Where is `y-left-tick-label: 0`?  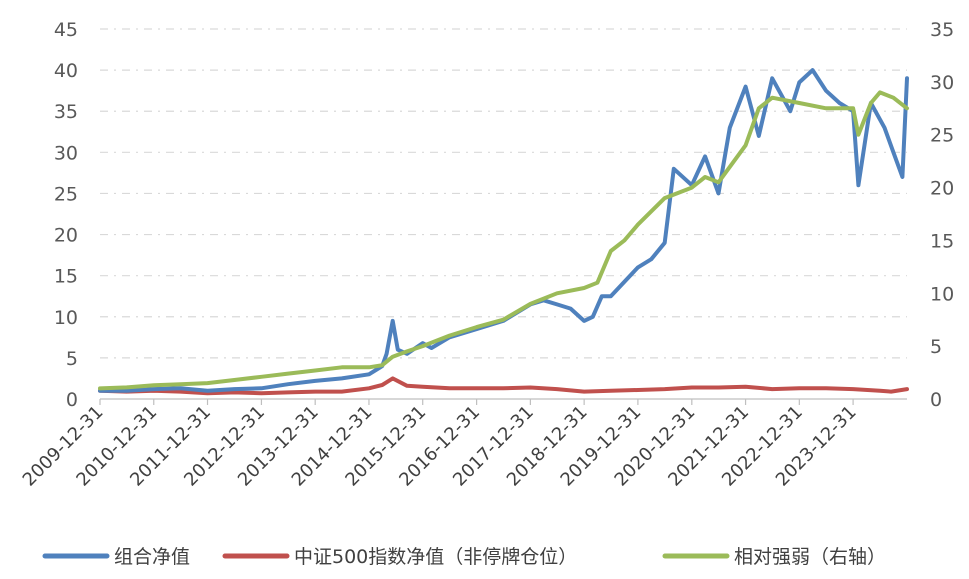 y-left-tick-label: 0 is located at coordinates (72, 400).